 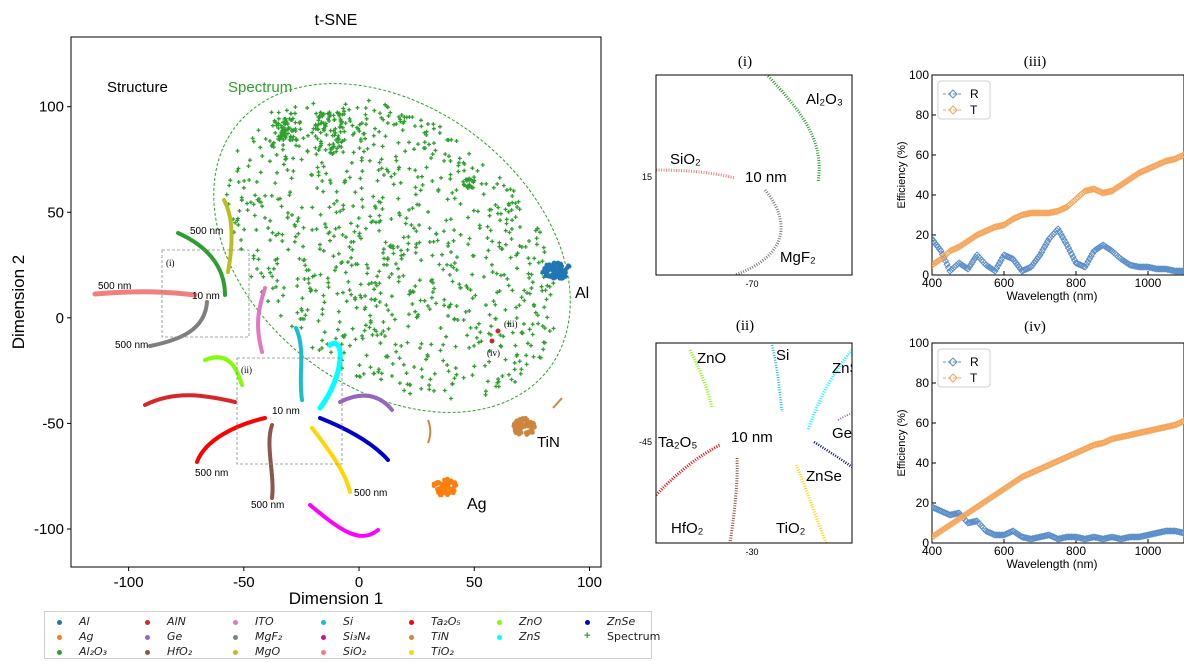 I want to click on mgo-curve, so click(x=228, y=236).